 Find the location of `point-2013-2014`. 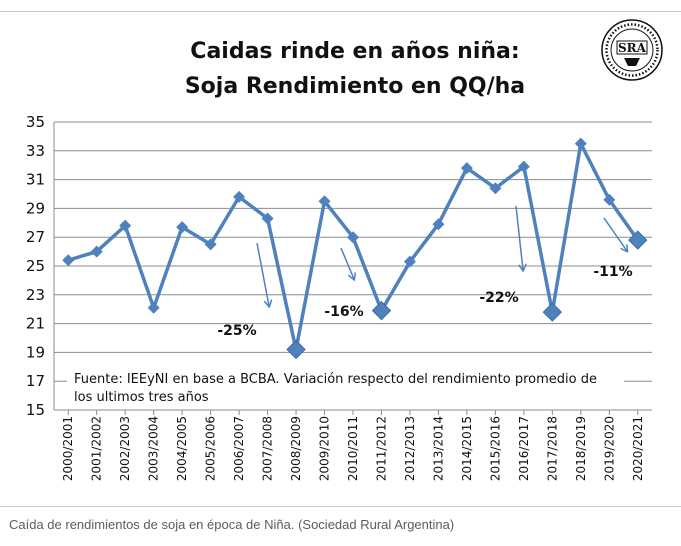

point-2013-2014 is located at coordinates (438, 224).